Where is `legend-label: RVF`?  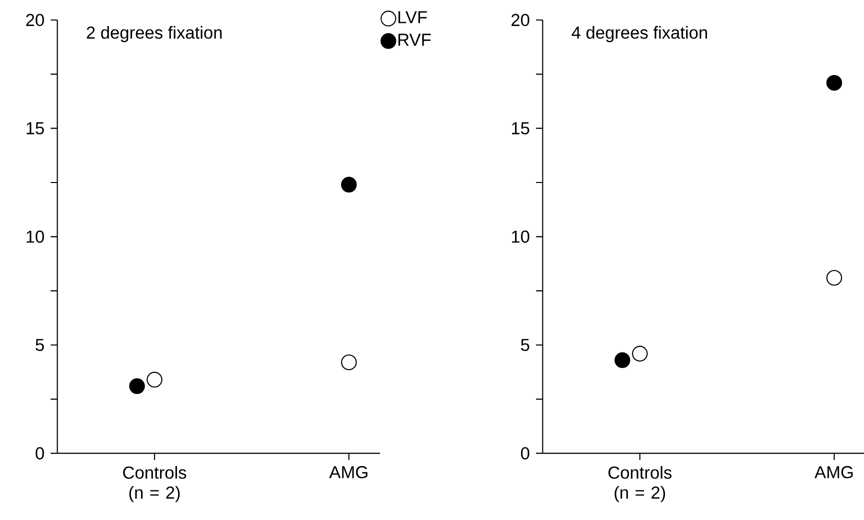 legend-label: RVF is located at coordinates (414, 40).